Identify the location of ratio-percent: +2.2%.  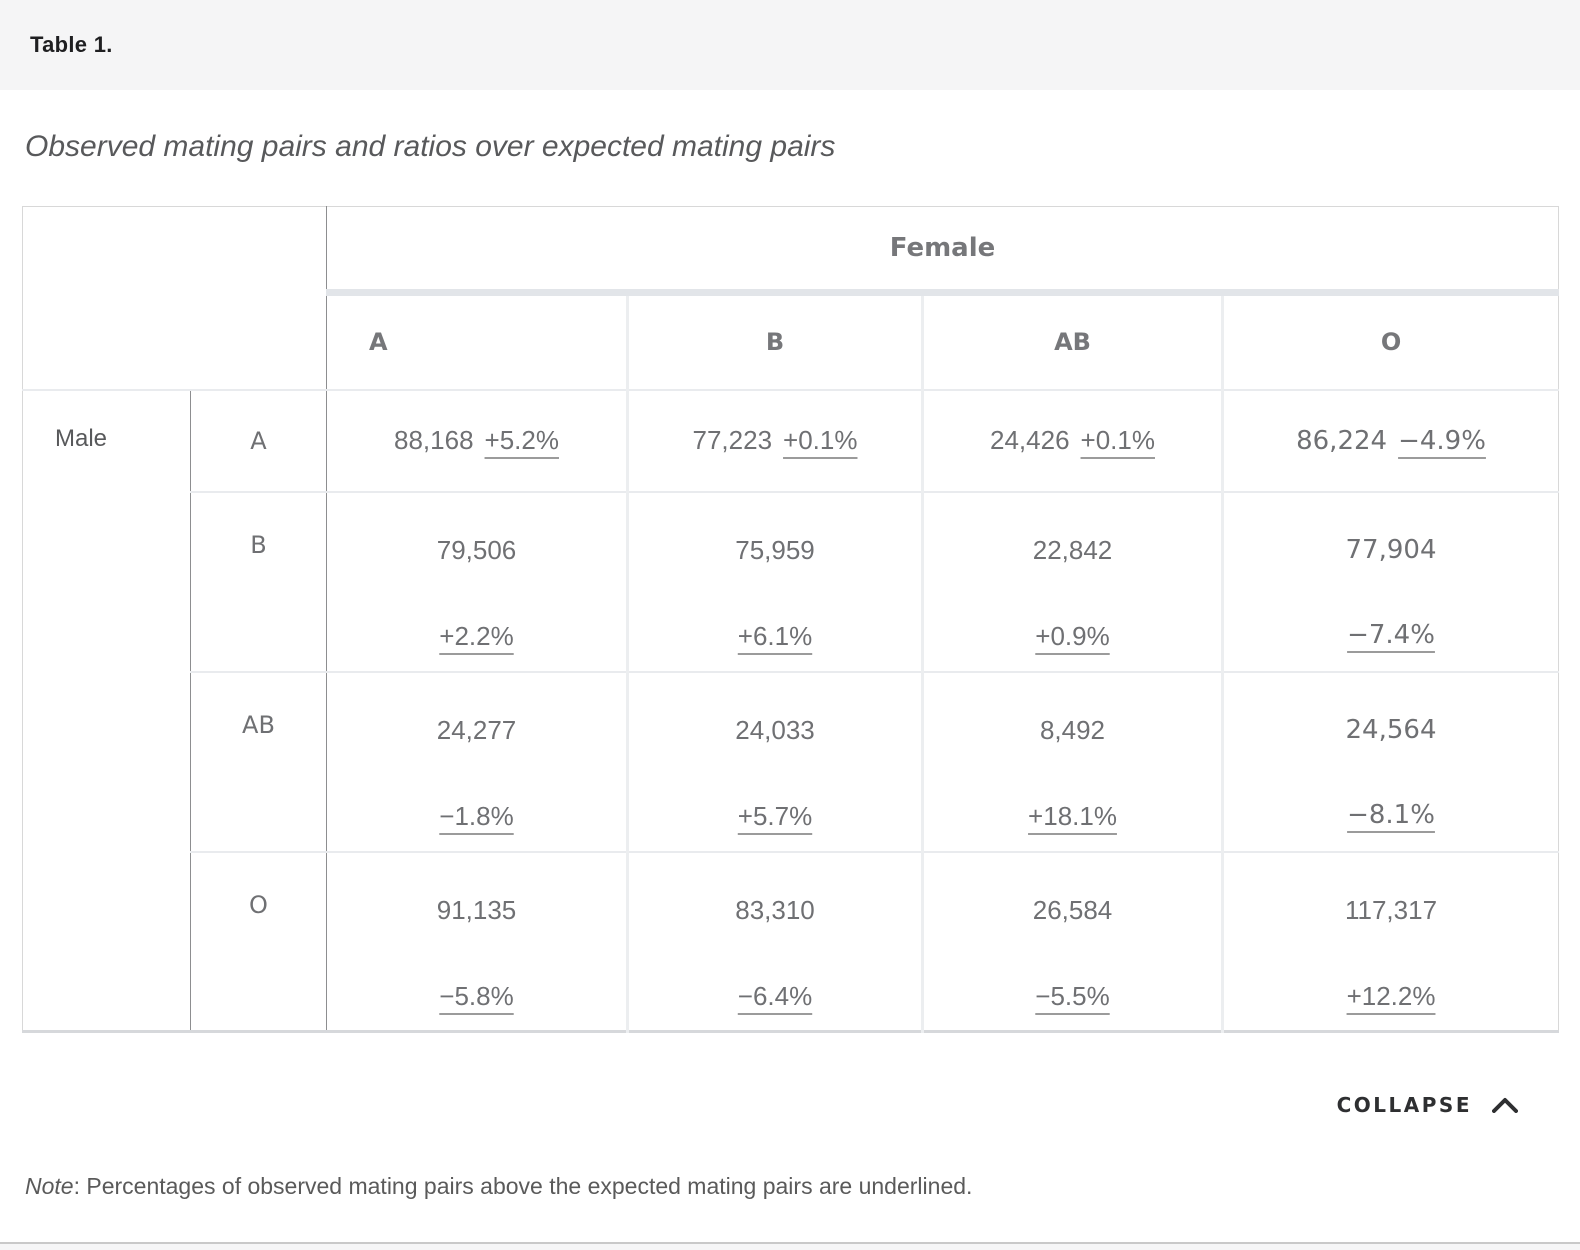
(476, 635).